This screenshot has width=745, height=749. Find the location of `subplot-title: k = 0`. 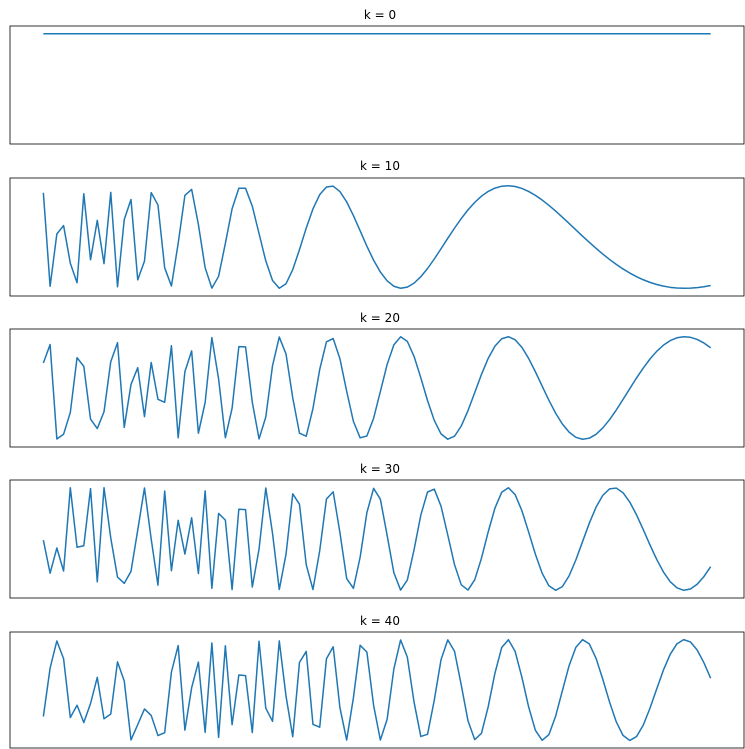

subplot-title: k = 0 is located at coordinates (380, 15).